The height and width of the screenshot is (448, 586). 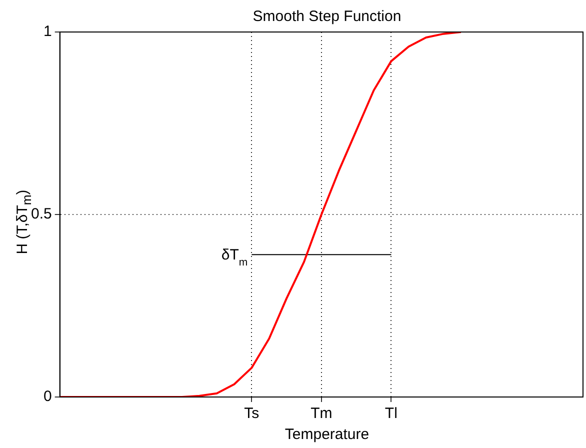 What do you see at coordinates (48, 31) in the screenshot?
I see `y-tick-label: 1` at bounding box center [48, 31].